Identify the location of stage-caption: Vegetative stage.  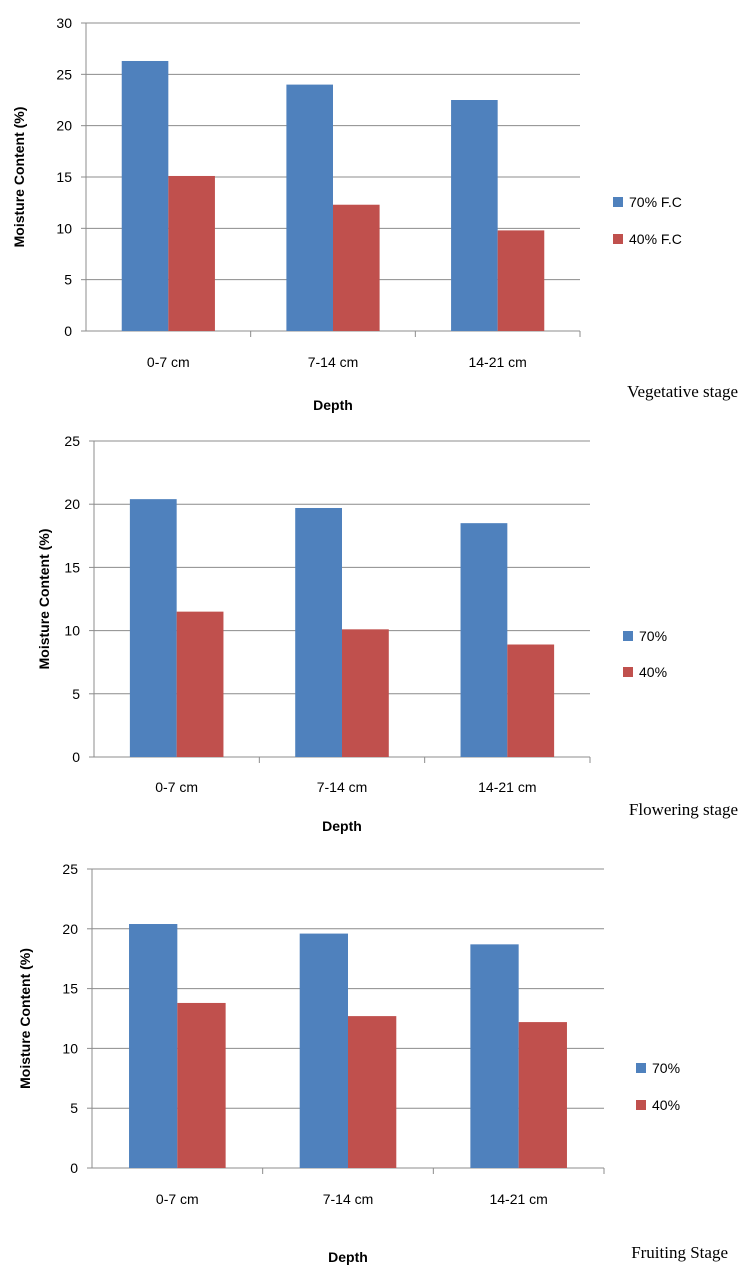
(682, 391).